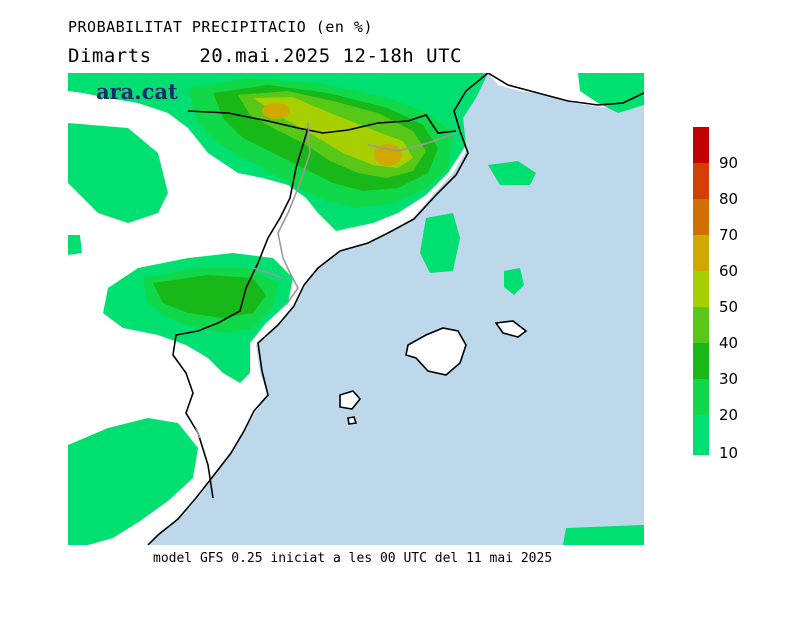 The height and width of the screenshot is (617, 800). Describe the element at coordinates (729, 453) in the screenshot. I see `legend-label-10: 10` at that location.